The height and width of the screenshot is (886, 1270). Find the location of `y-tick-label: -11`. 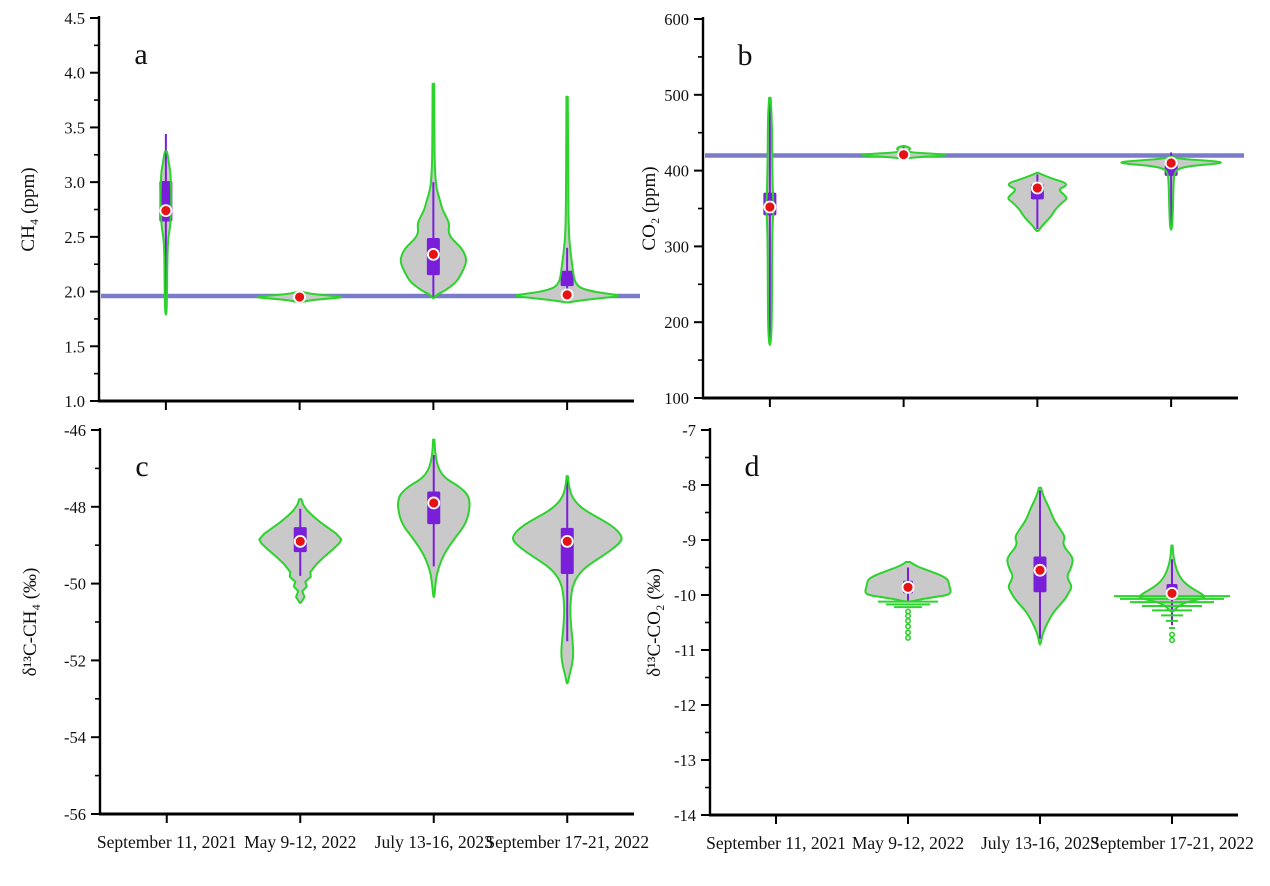

y-tick-label: -11 is located at coordinates (685, 650).